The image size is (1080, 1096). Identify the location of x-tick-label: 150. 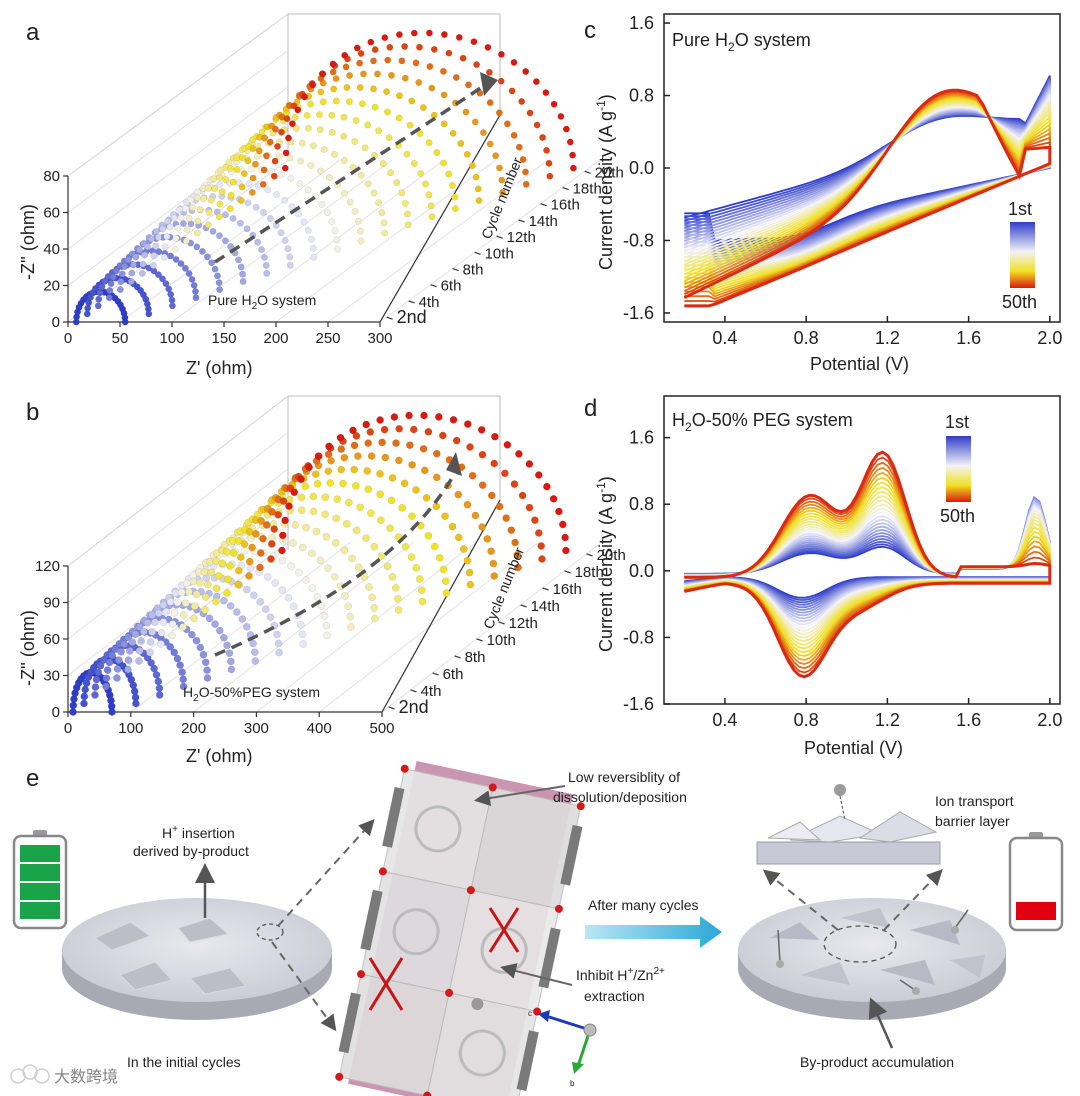
(223, 338).